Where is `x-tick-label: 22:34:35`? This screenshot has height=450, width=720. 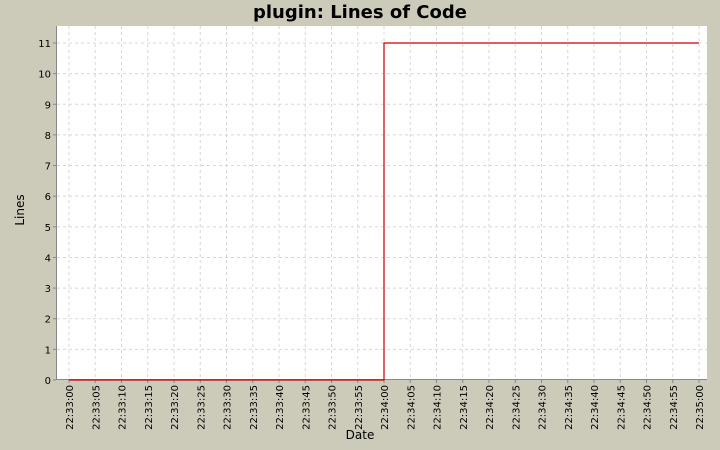
x-tick-label: 22:34:35 is located at coordinates (569, 407).